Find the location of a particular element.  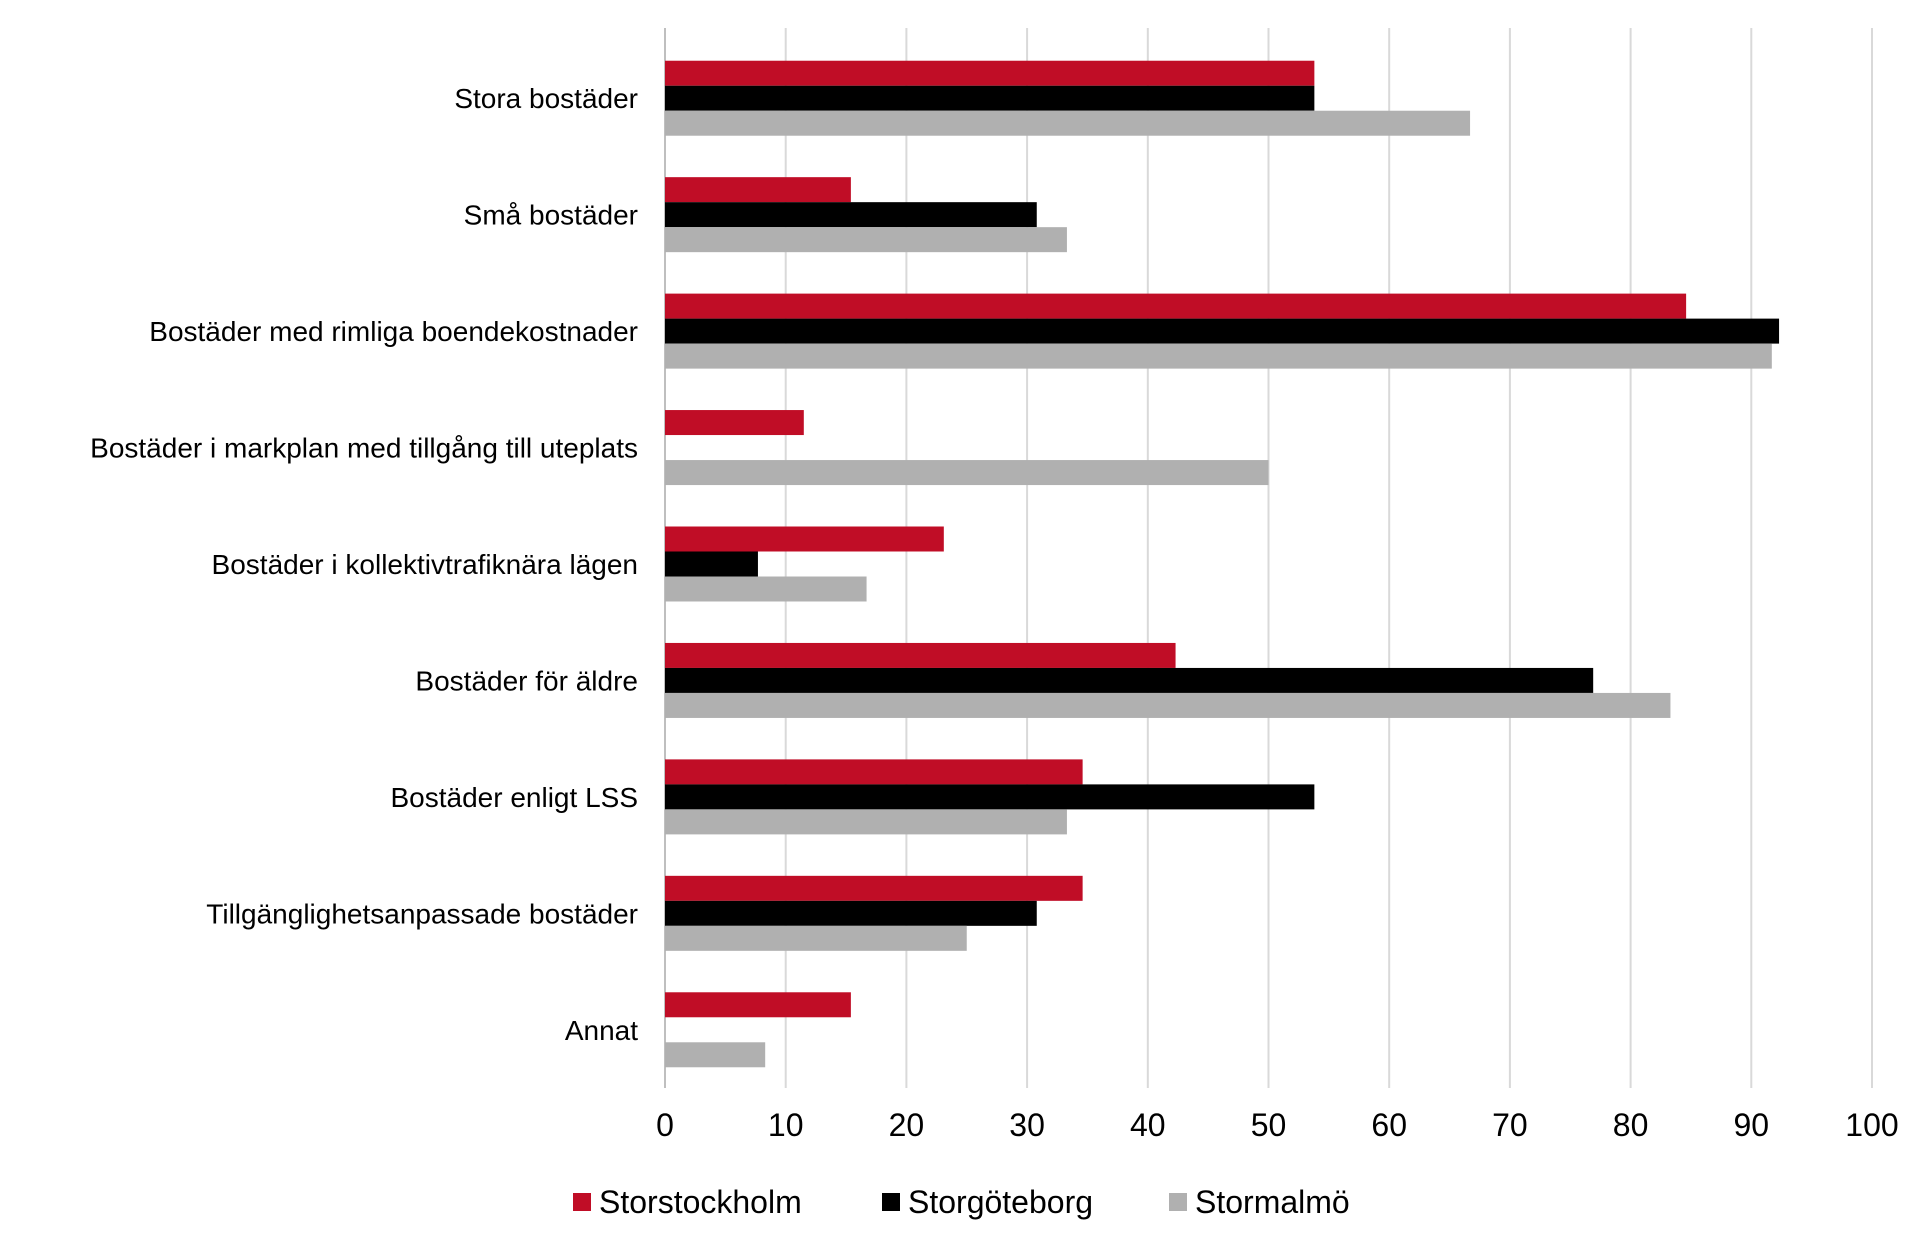

category-label: Tillgänglighetsanpassade bostäder is located at coordinates (422, 913).